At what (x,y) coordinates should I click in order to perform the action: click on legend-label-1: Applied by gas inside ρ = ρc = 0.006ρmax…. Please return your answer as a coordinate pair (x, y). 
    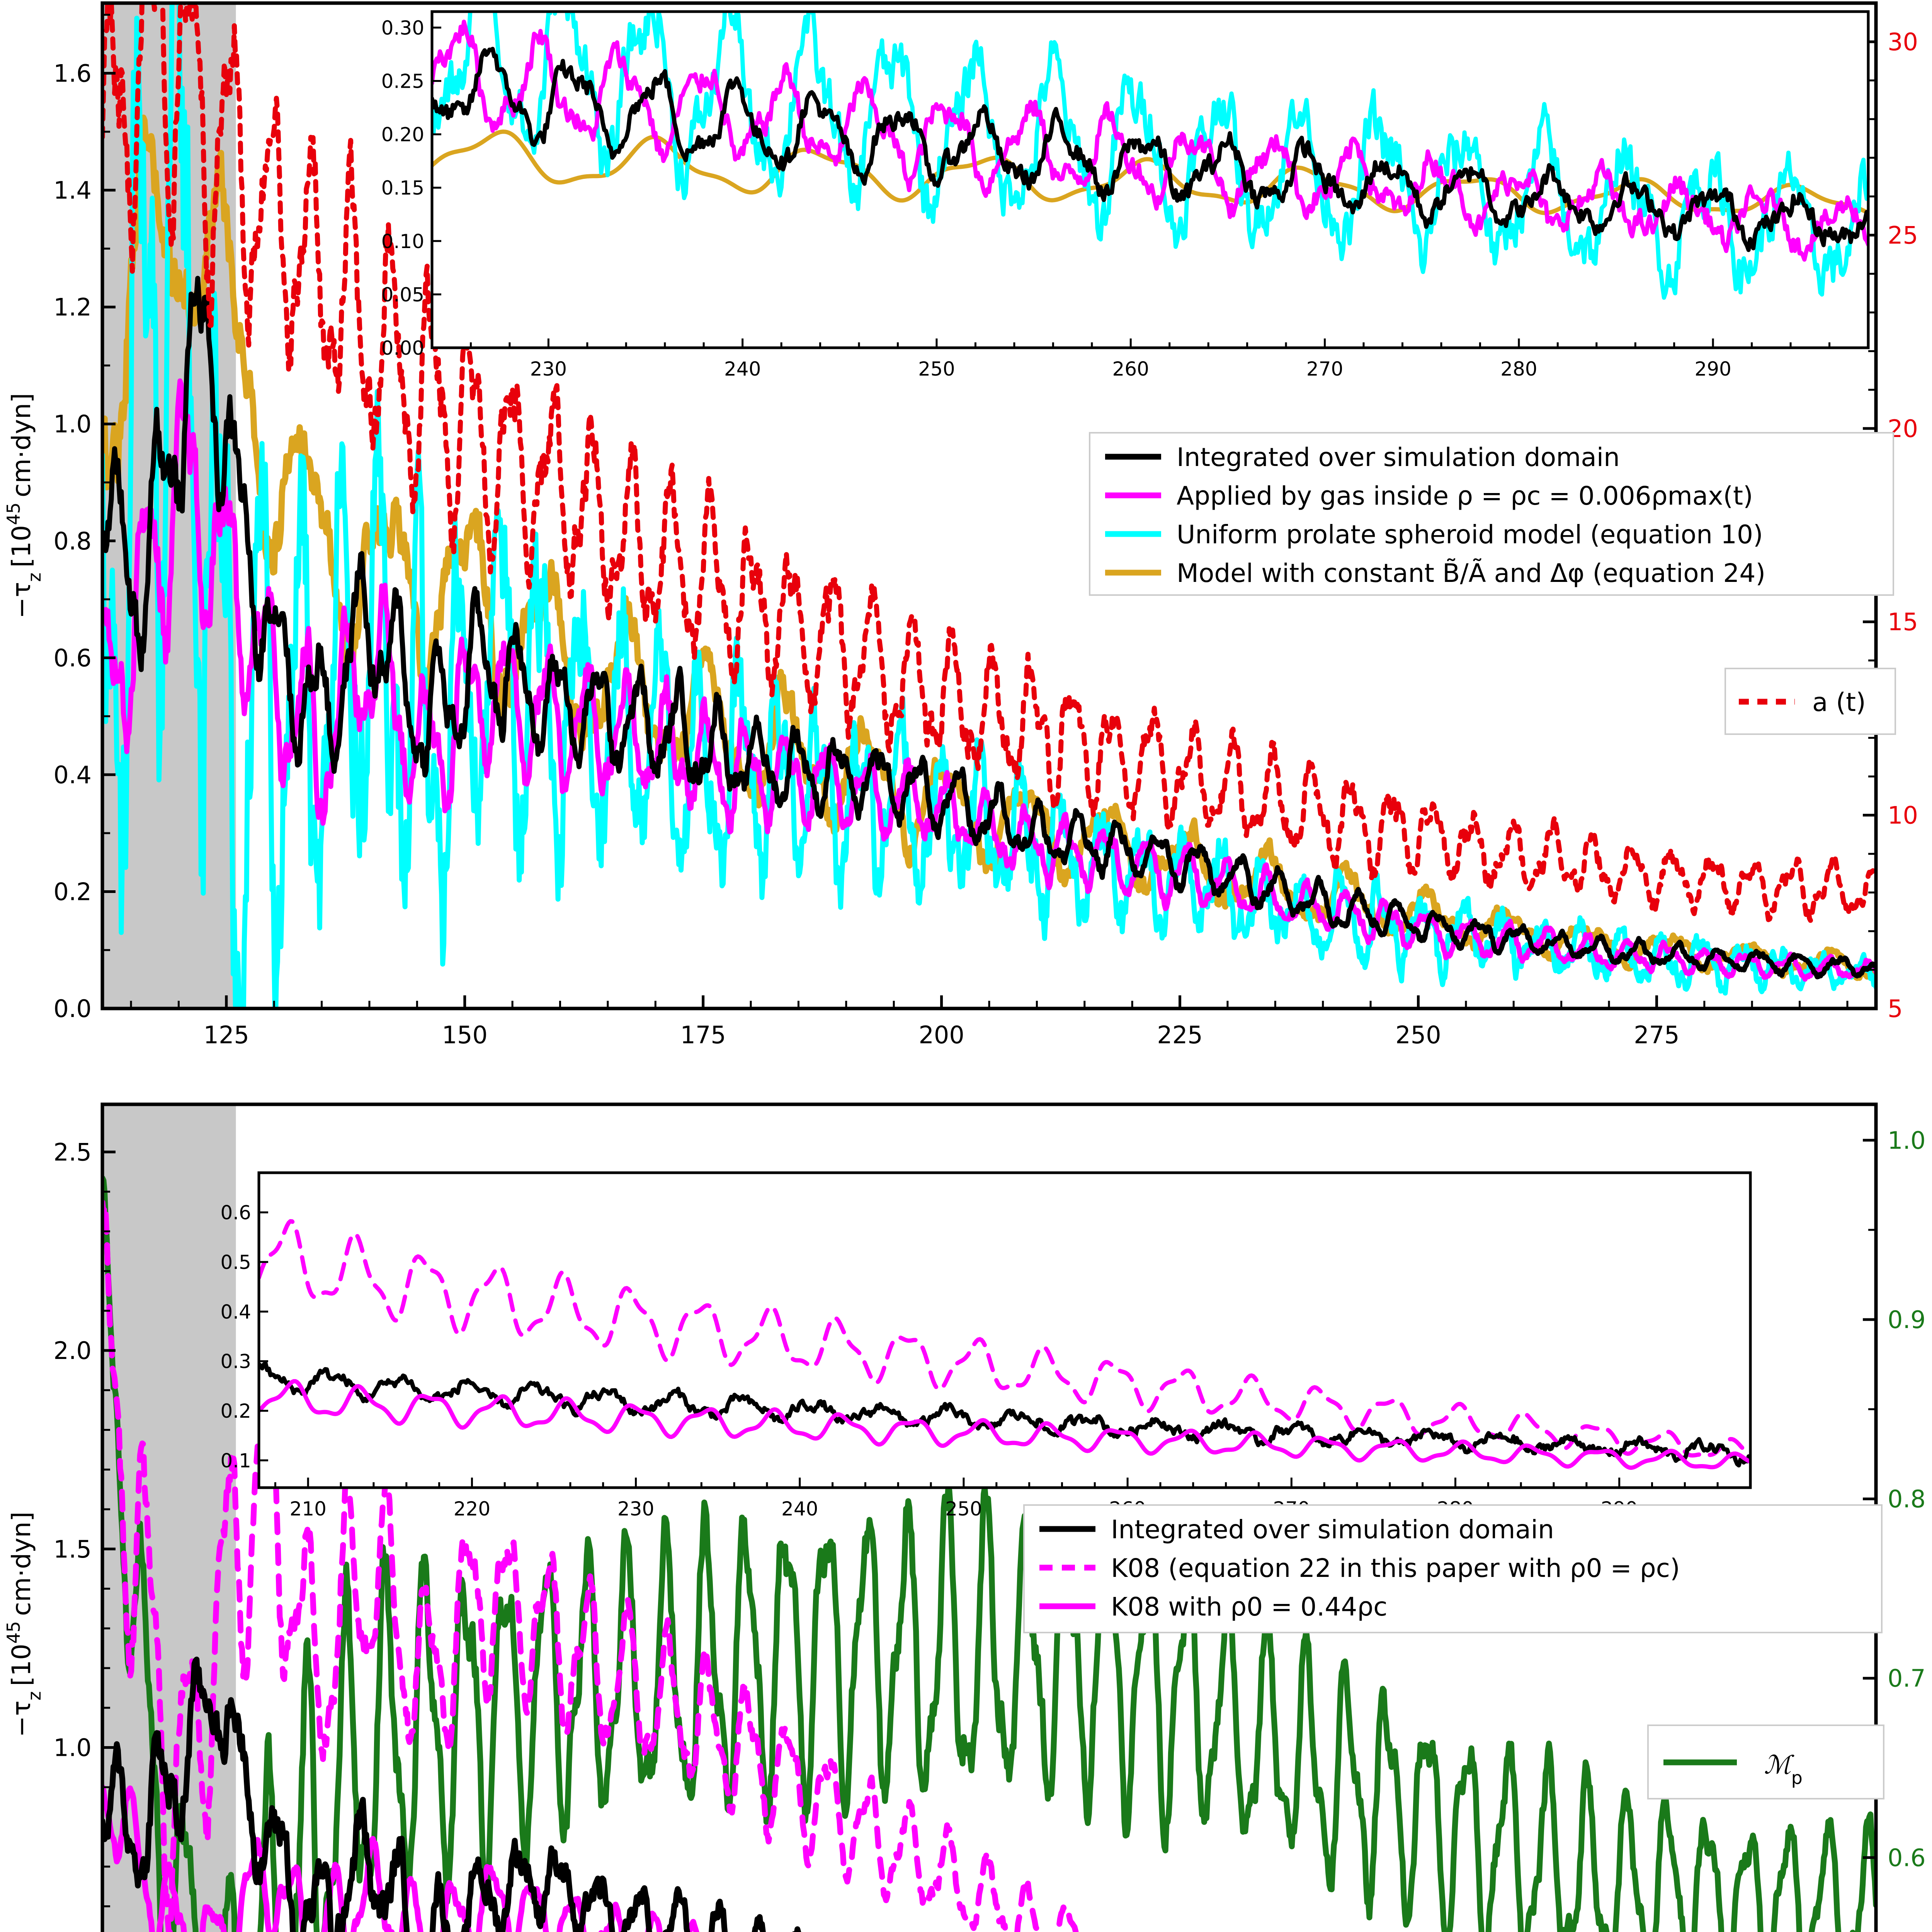
    Looking at the image, I should click on (1465, 496).